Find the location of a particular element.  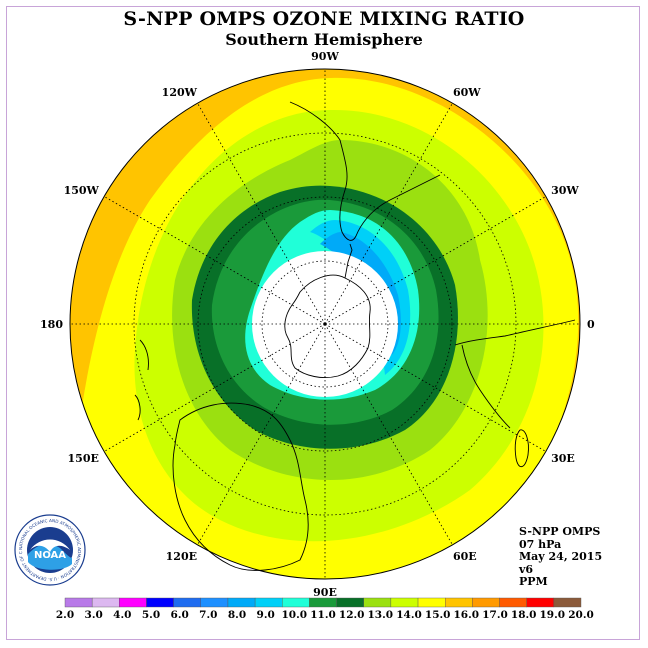

colorbar-label: 12.0 is located at coordinates (352, 615).